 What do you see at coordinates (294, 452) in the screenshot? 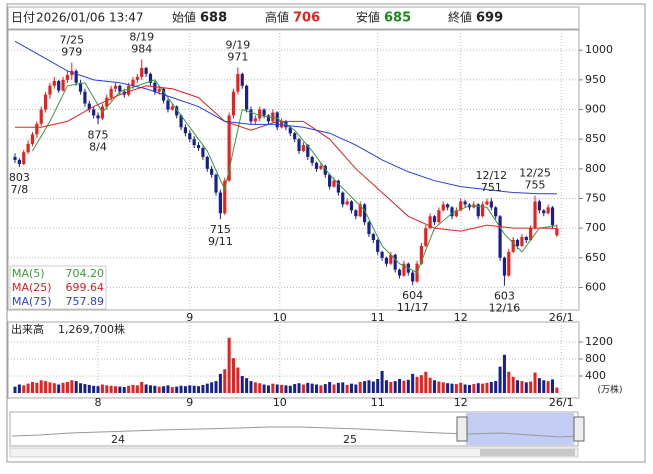
I see `scrollbar-track` at bounding box center [294, 452].